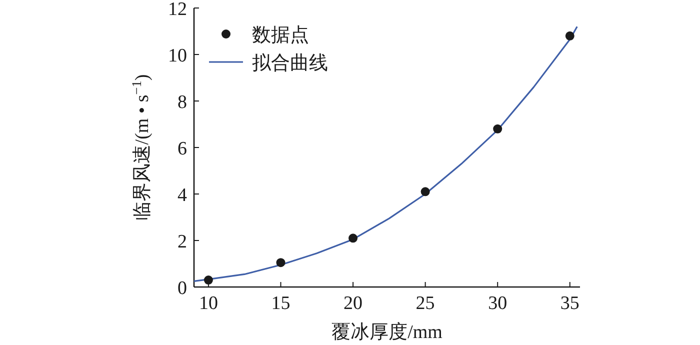 The height and width of the screenshot is (345, 700). I want to click on y-tick-label: 10, so click(177, 56).